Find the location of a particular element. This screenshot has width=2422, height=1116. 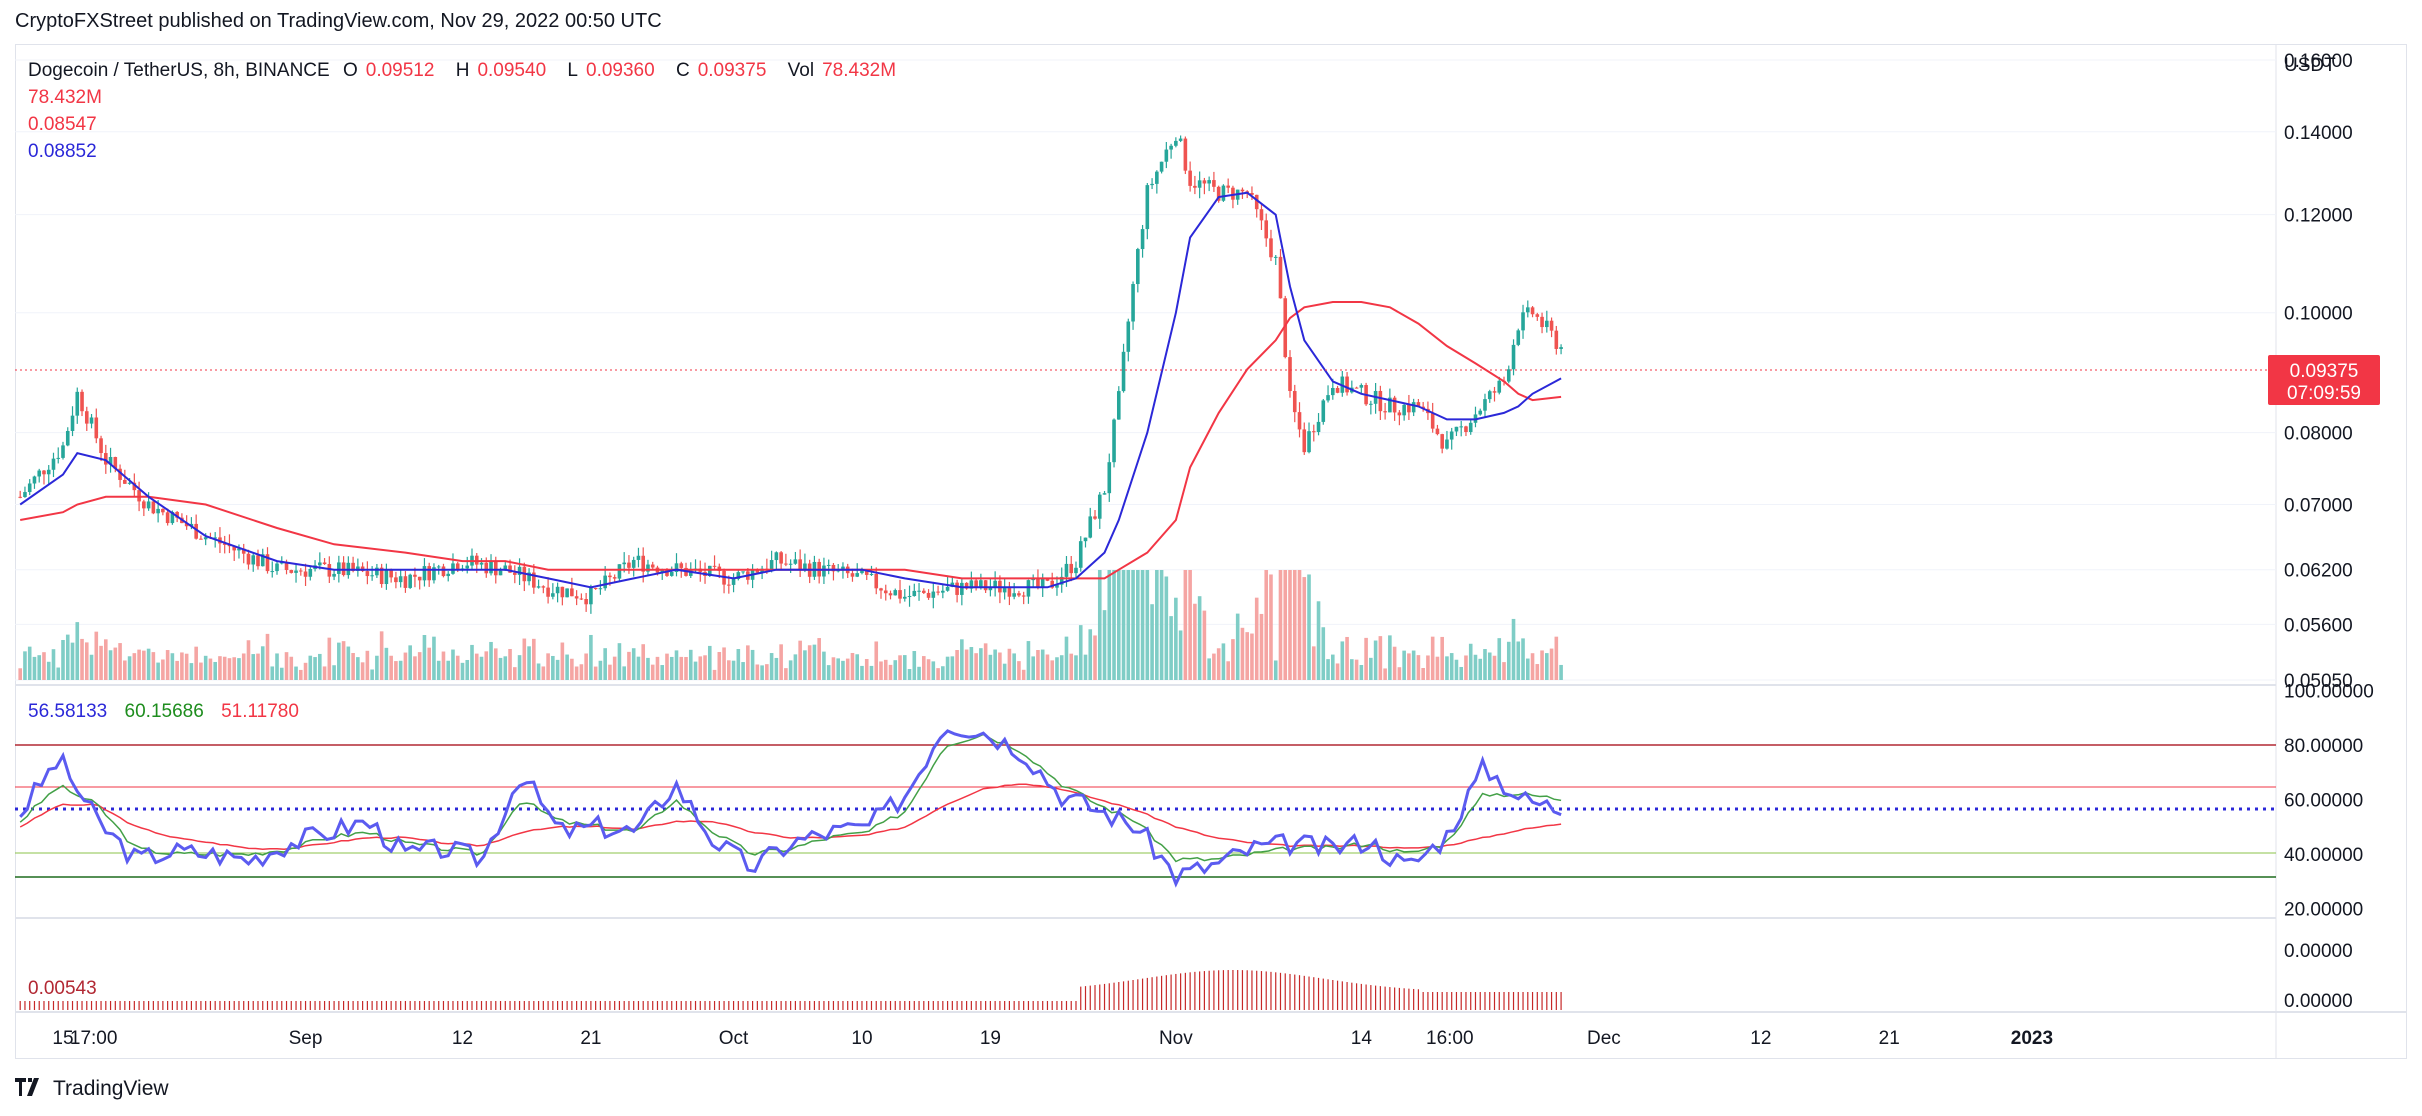

legend-ma-blue: 0.08852 is located at coordinates (62, 151).